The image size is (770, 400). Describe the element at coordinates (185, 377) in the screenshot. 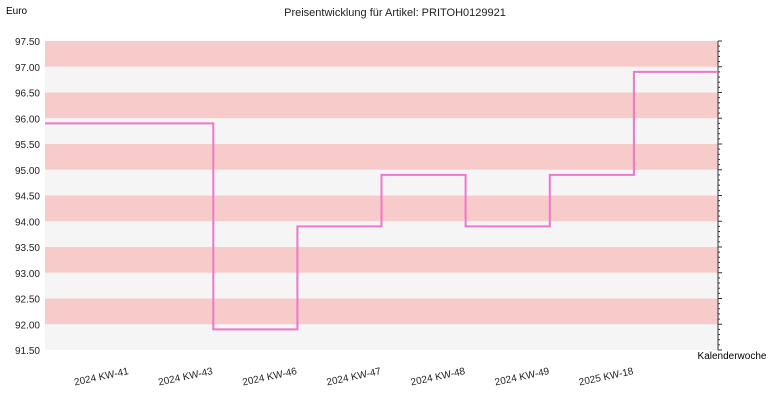

I see `x-tick-label: 2024 KW-43` at that location.